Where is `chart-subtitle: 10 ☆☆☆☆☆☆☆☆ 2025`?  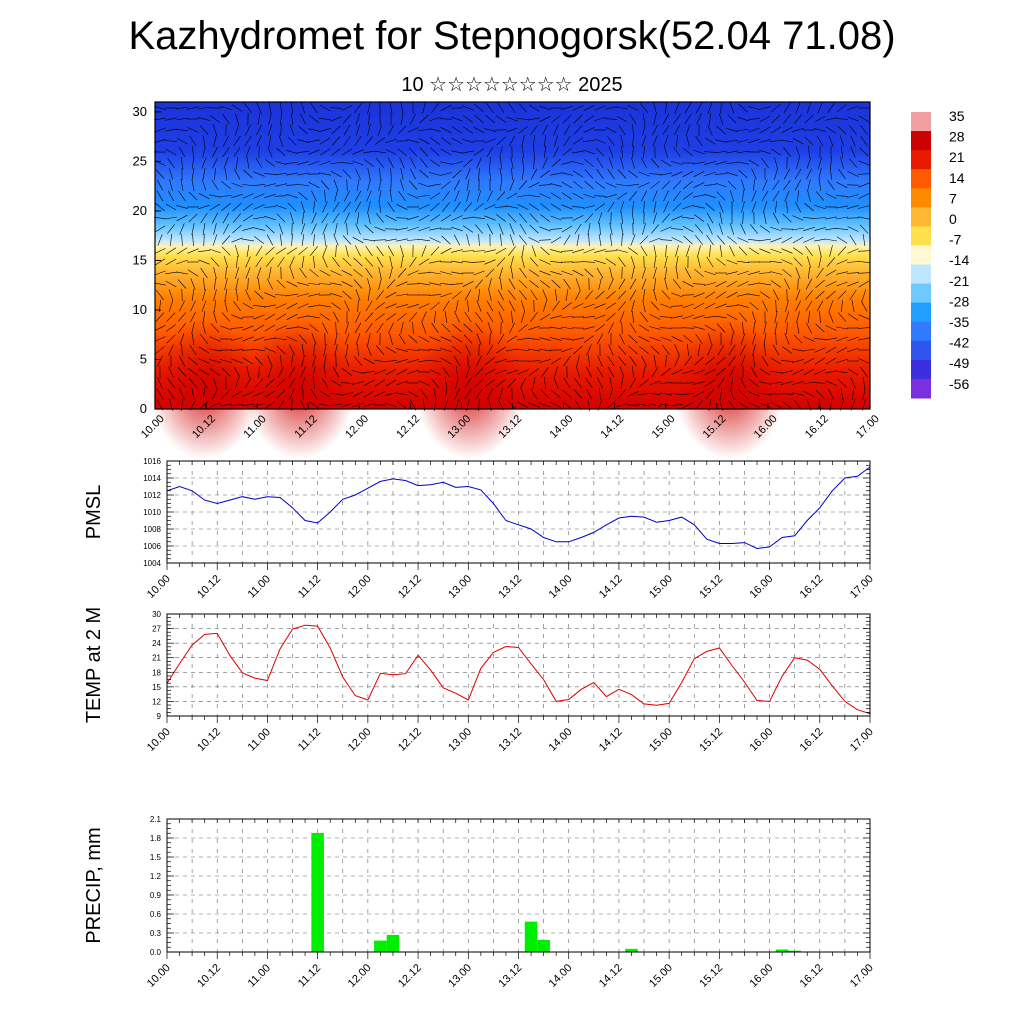 chart-subtitle: 10 ☆☆☆☆☆☆☆☆ 2025 is located at coordinates (512, 85).